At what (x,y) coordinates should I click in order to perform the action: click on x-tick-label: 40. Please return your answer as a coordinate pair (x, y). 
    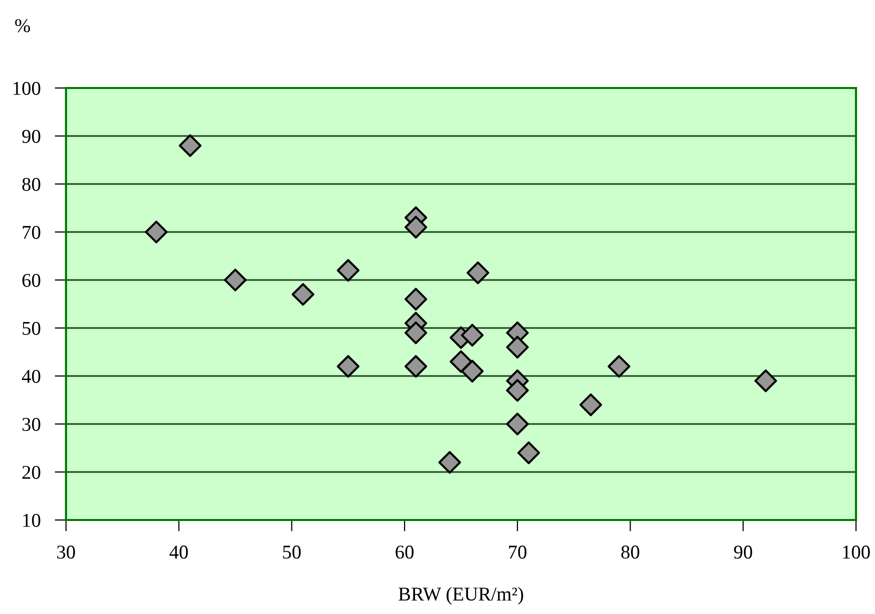
    Looking at the image, I should click on (179, 552).